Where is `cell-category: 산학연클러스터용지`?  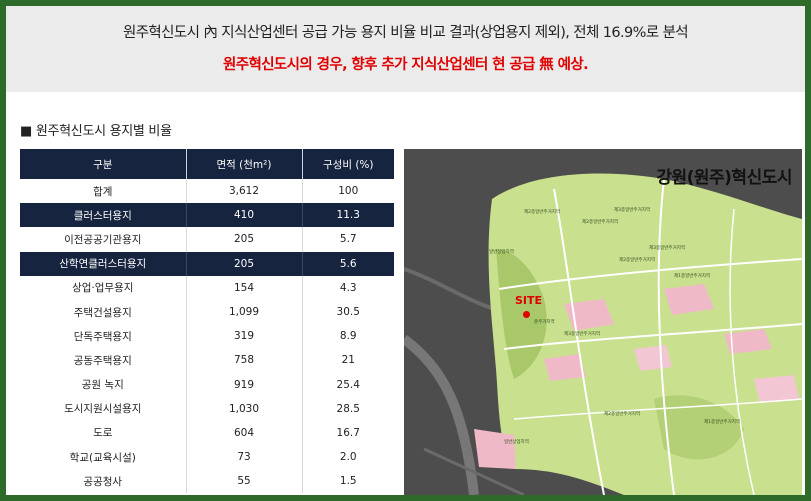
cell-category: 산학연클러스터용지 is located at coordinates (103, 263).